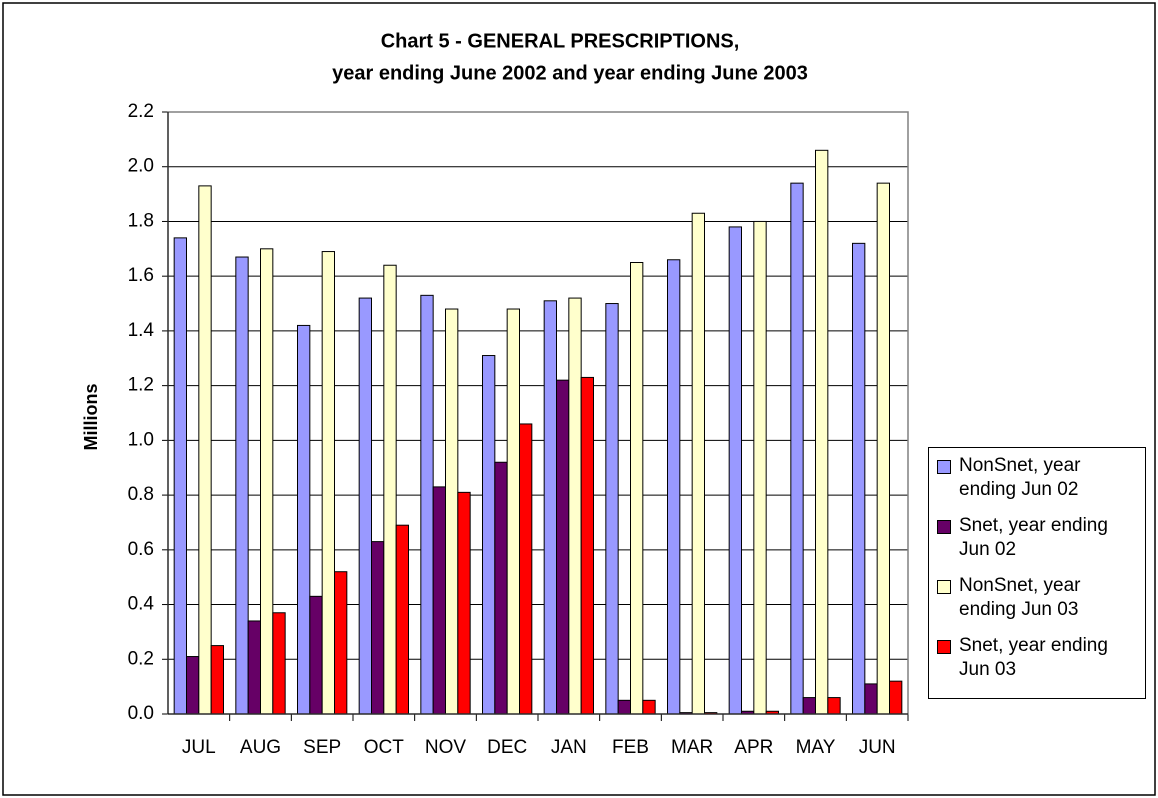 The height and width of the screenshot is (798, 1158). I want to click on x-tick-label: JUN, so click(877, 747).